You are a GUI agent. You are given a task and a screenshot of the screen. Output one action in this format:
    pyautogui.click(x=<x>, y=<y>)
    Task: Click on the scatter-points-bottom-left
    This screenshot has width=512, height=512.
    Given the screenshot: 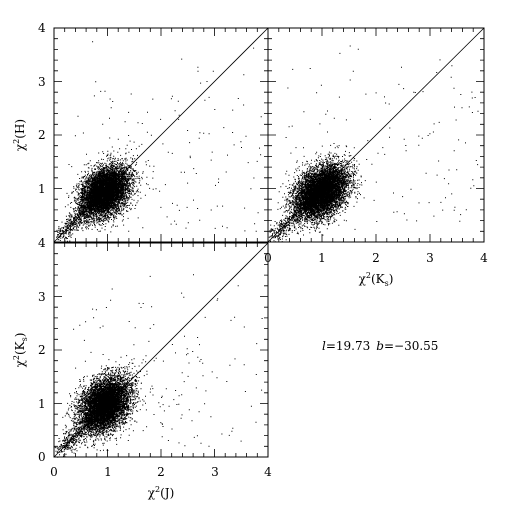 What is the action you would take?
    pyautogui.click(x=158, y=366)
    